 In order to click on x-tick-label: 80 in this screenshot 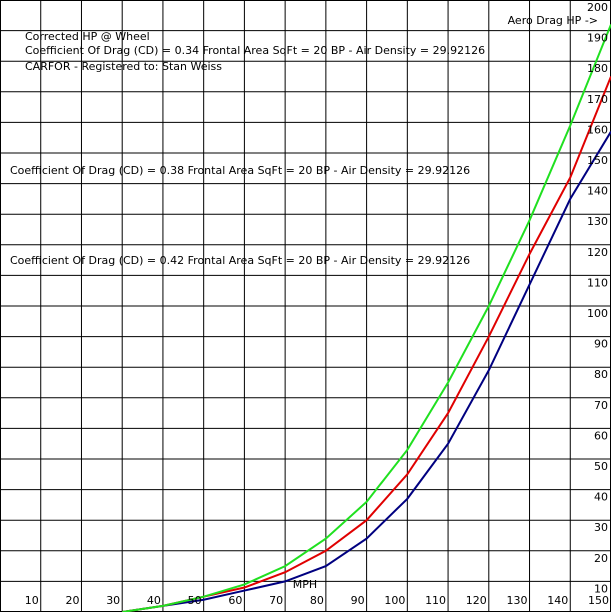, I will do `click(317, 600)`.